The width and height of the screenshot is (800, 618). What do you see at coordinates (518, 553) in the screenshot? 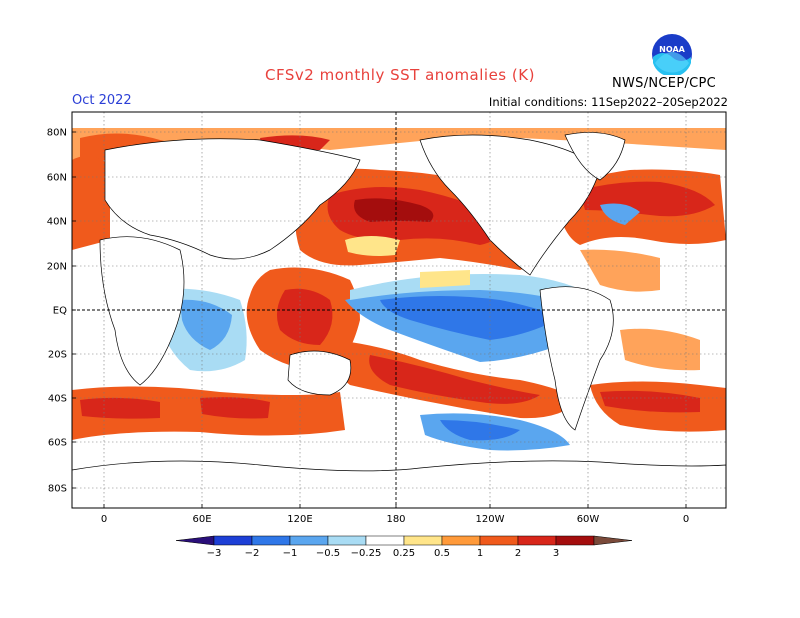
I see `colorbar-label: 2` at bounding box center [518, 553].